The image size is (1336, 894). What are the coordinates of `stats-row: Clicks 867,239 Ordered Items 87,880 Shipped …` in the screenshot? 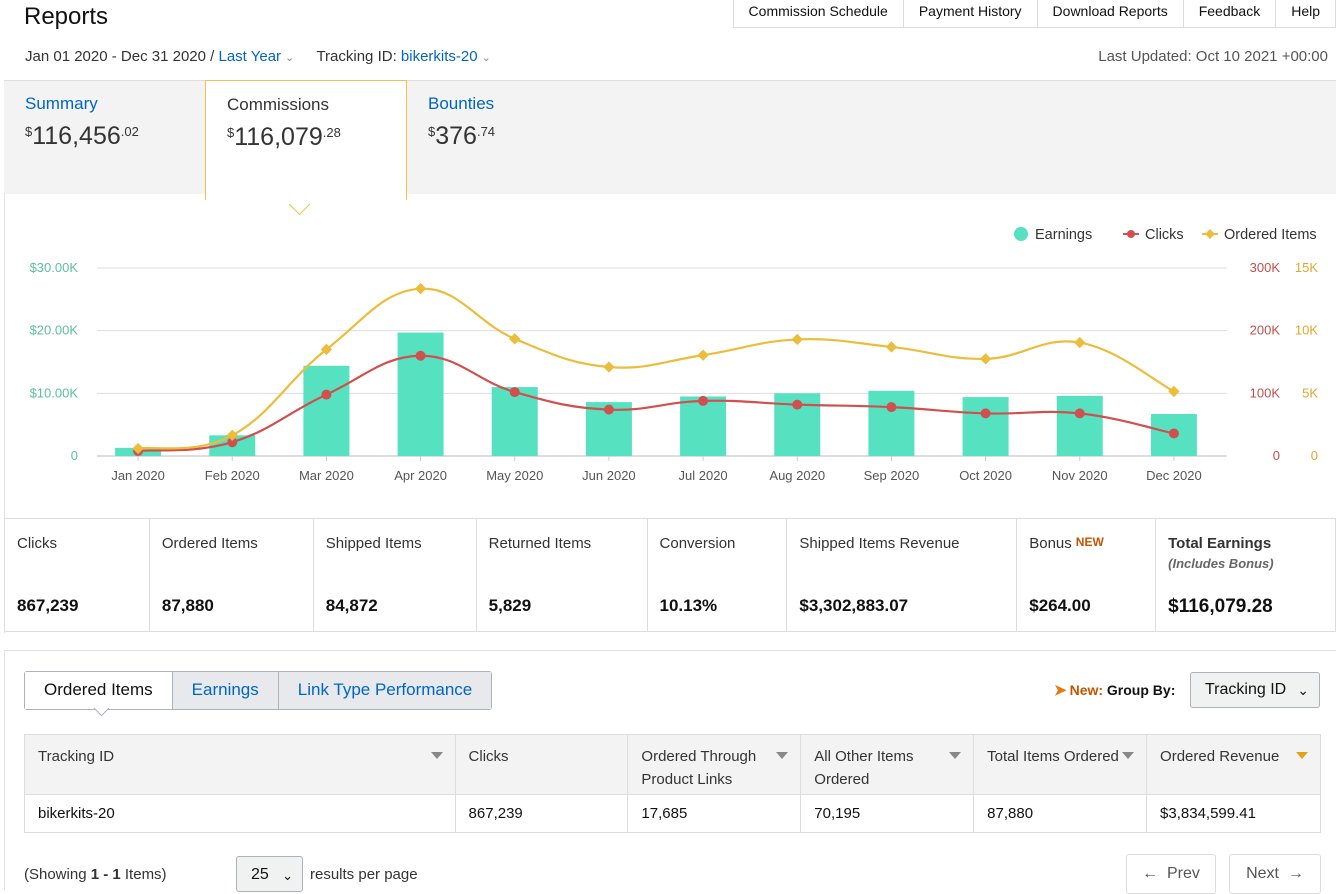 It's located at (670, 575).